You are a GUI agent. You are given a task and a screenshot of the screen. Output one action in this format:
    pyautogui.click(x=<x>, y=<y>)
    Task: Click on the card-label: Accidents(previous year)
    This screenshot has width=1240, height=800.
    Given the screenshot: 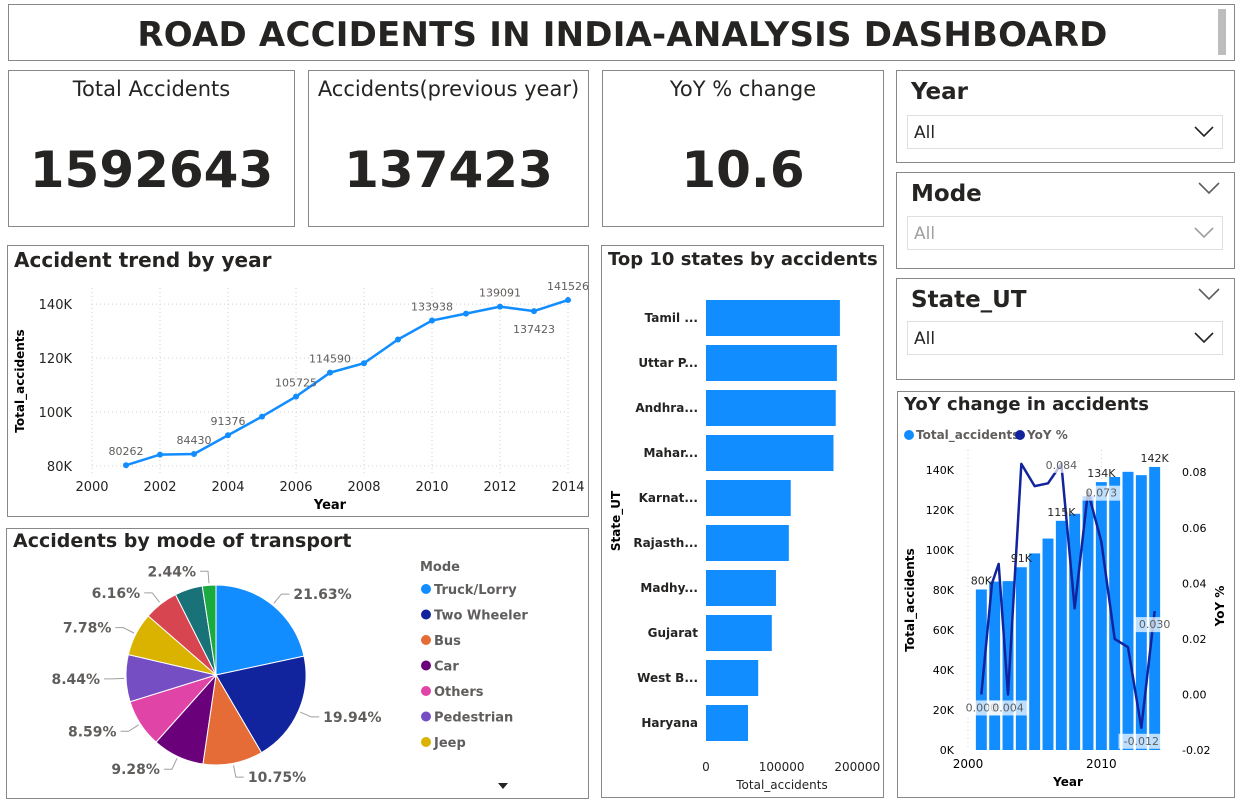 What is the action you would take?
    pyautogui.click(x=448, y=89)
    